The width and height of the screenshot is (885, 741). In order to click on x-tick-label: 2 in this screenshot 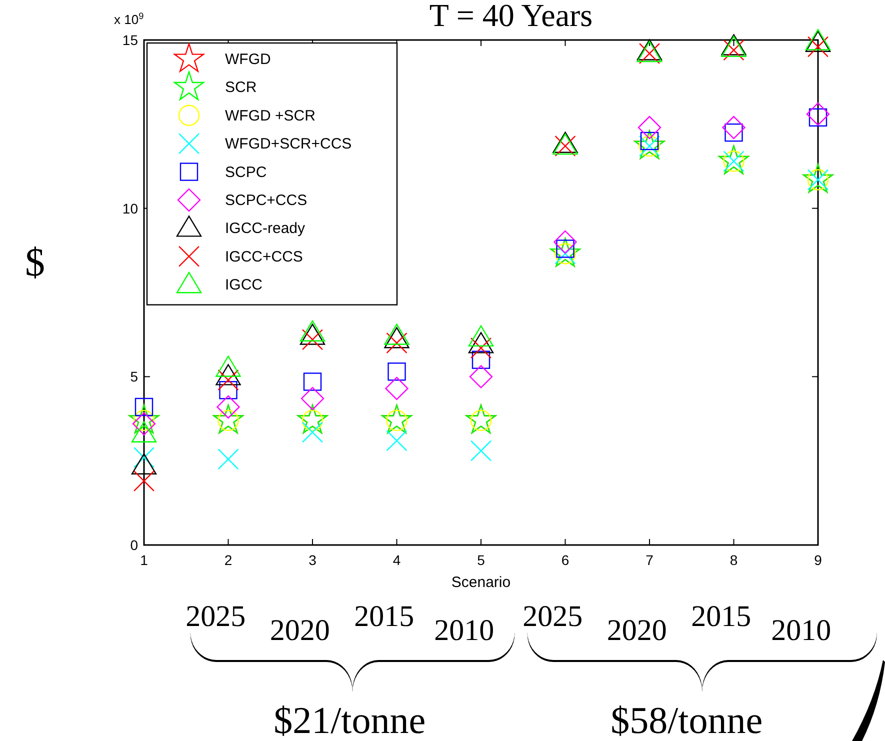, I will do `click(228, 560)`.